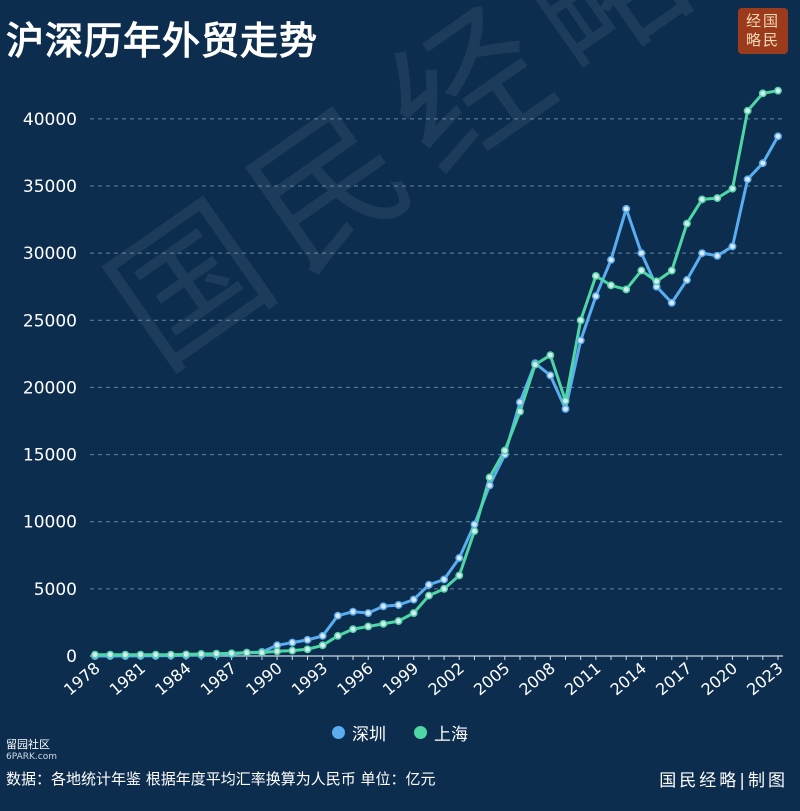 This screenshot has height=811, width=800. What do you see at coordinates (50, 187) in the screenshot?
I see `y-tick-label: 35000` at bounding box center [50, 187].